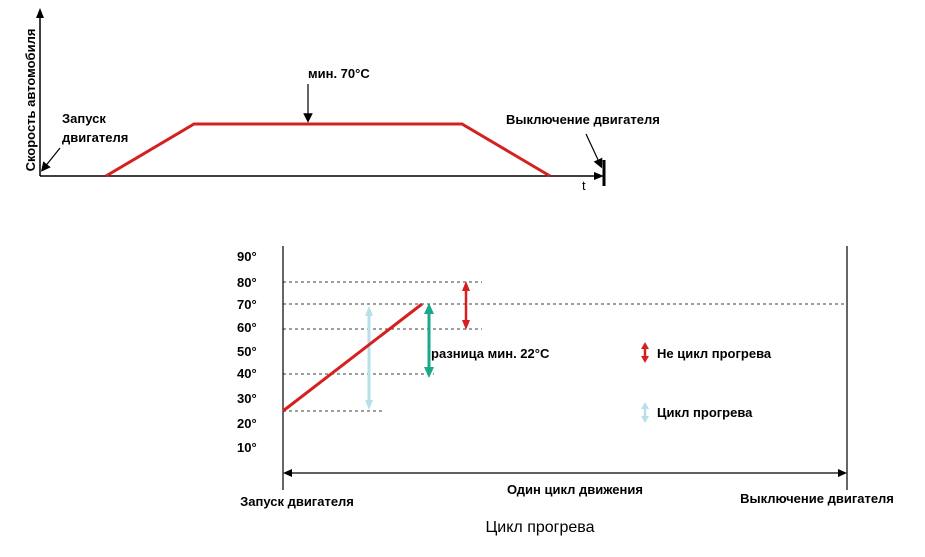 This screenshot has width=925, height=557. Describe the element at coordinates (645, 359) in the screenshot. I see `legend-not-warmup-arrow-bottom` at that location.